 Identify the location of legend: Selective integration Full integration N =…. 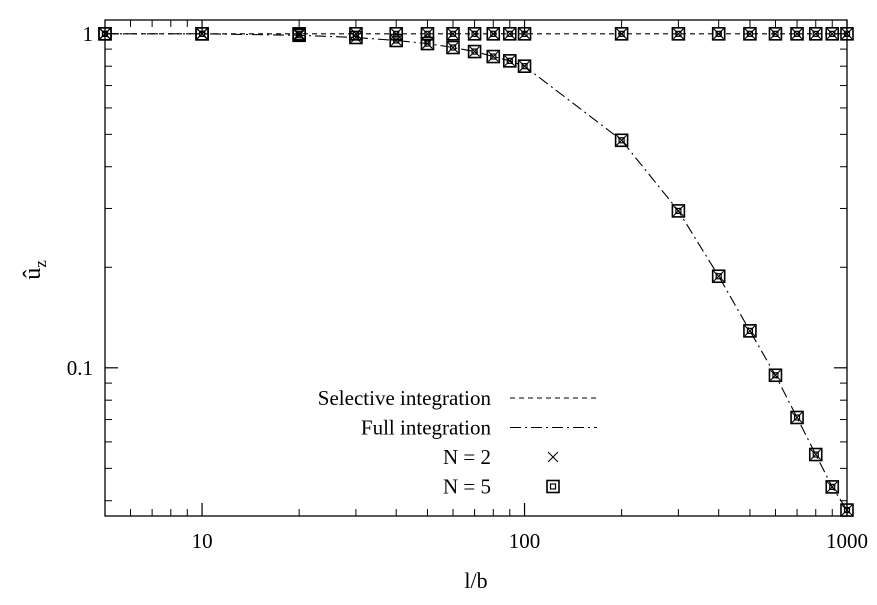
(457, 442).